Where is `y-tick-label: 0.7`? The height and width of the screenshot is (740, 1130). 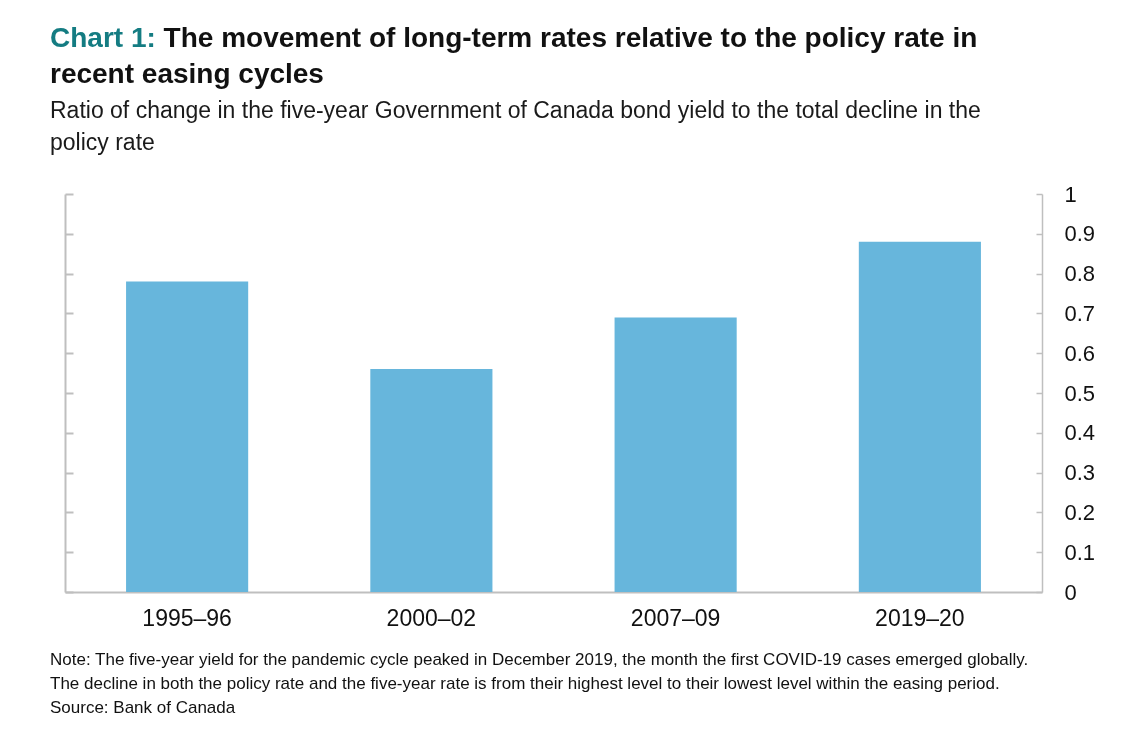
y-tick-label: 0.7 is located at coordinates (1080, 313).